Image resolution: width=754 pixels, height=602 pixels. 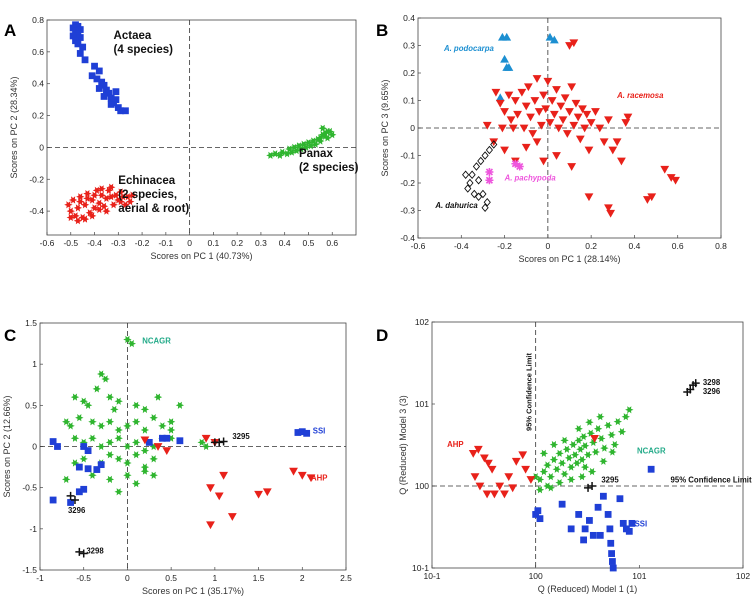 I want to click on x-axis-label: Q (Reduced) Model 1 (1), so click(x=588, y=589).